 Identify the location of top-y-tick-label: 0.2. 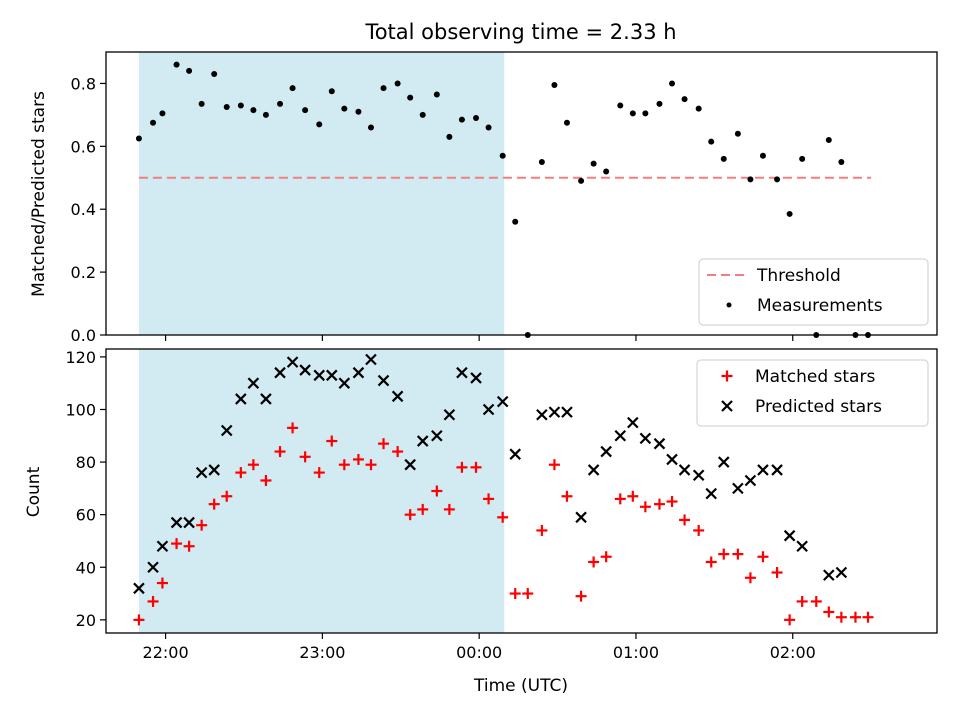
(83, 272).